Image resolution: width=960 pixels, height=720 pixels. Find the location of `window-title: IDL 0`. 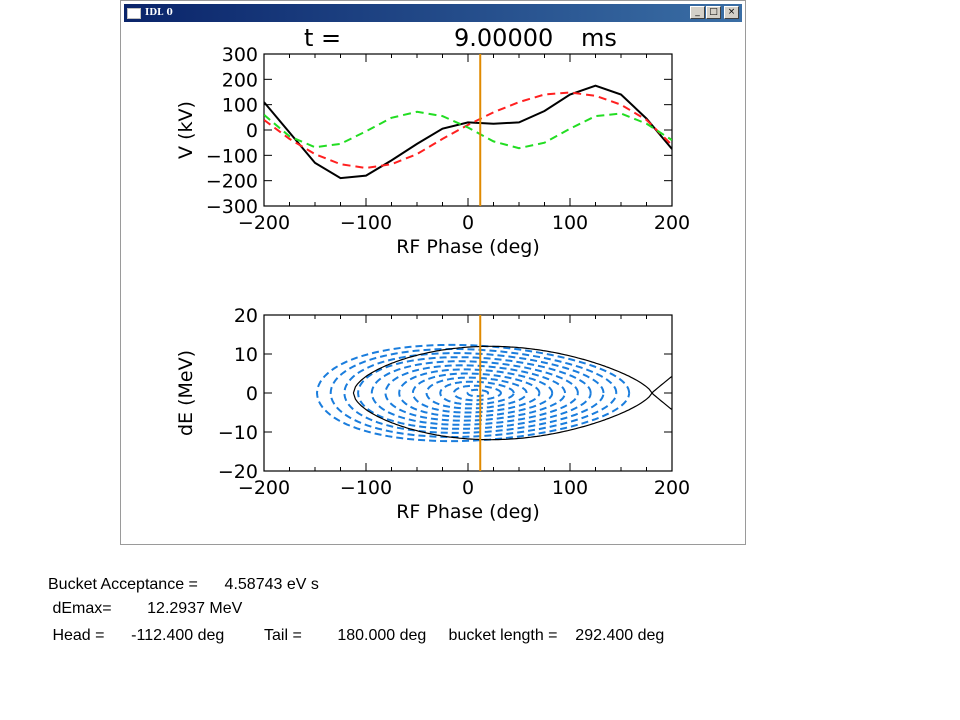

window-title: IDL 0 is located at coordinates (159, 13).